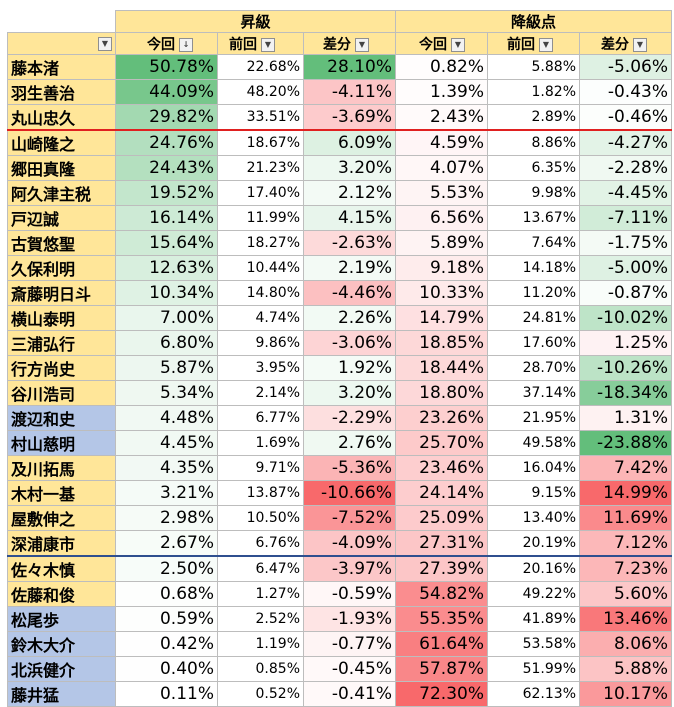 The height and width of the screenshot is (707, 674). Describe the element at coordinates (349, 293) in the screenshot. I see `p-diff-cell: -4.46%` at that location.